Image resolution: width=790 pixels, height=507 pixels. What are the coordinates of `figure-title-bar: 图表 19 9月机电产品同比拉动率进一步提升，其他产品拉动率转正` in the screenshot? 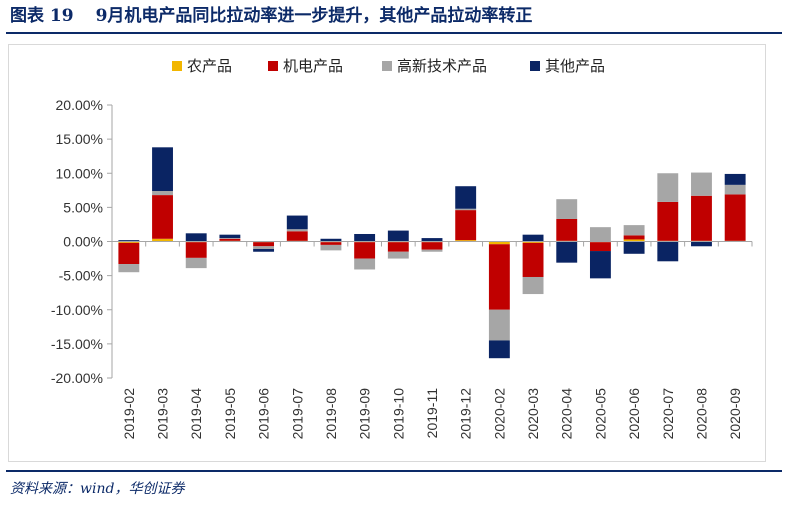 It's located at (271, 16).